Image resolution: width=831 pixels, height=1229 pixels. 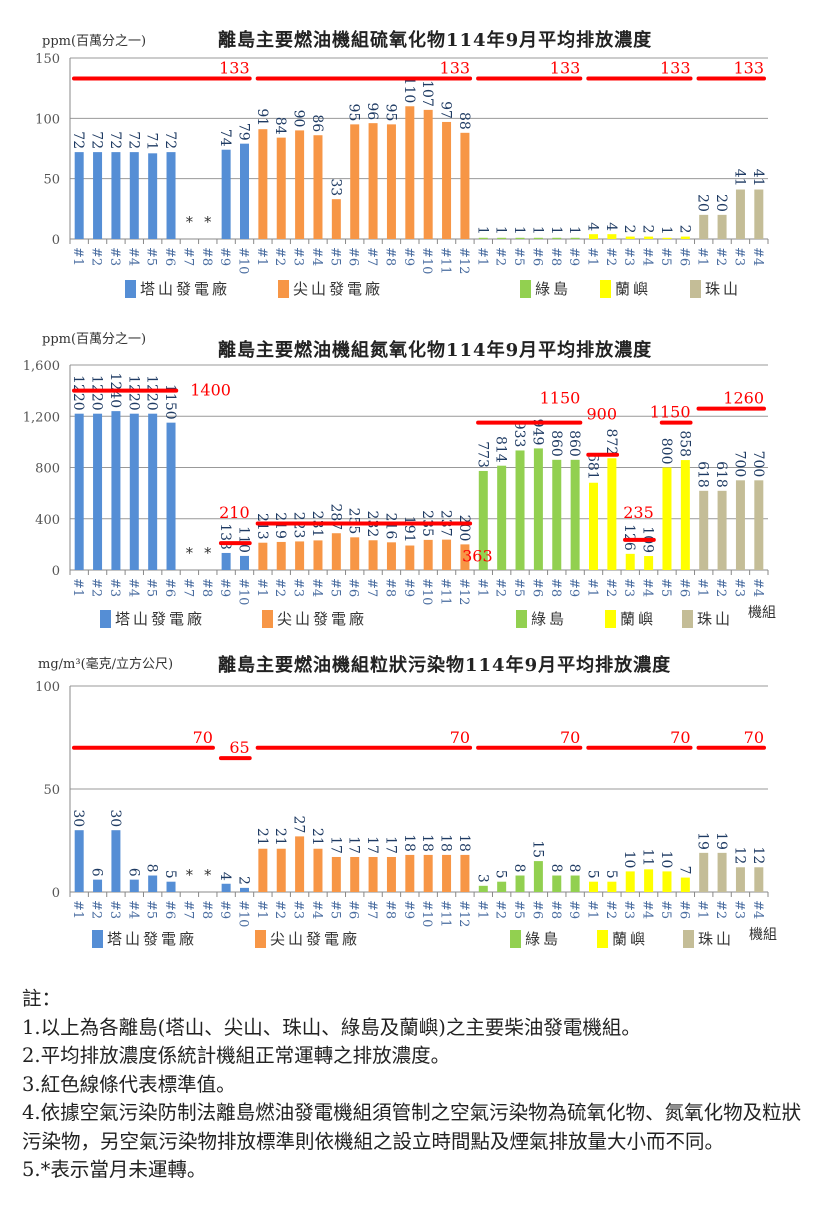 I want to click on legend-item: 珠山, so click(x=715, y=288).